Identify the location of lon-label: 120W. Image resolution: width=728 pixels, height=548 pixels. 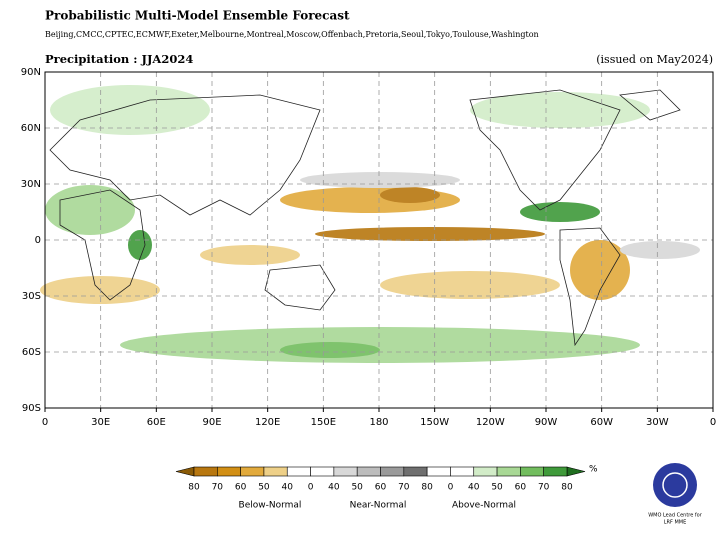
(490, 422).